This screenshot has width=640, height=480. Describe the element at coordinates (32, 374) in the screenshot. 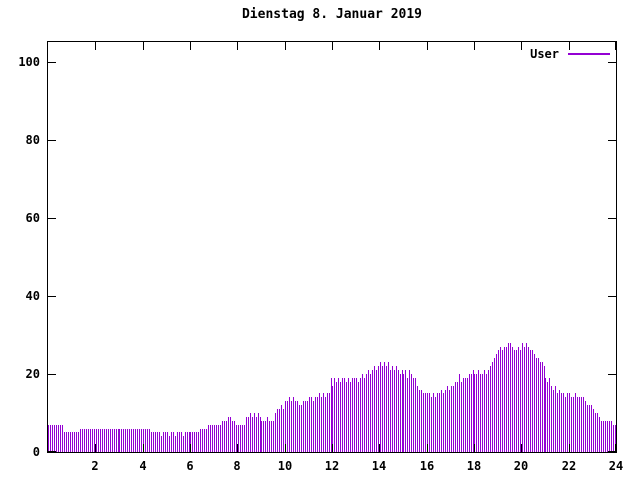

I see `y-axis-tick-label: 20` at that location.